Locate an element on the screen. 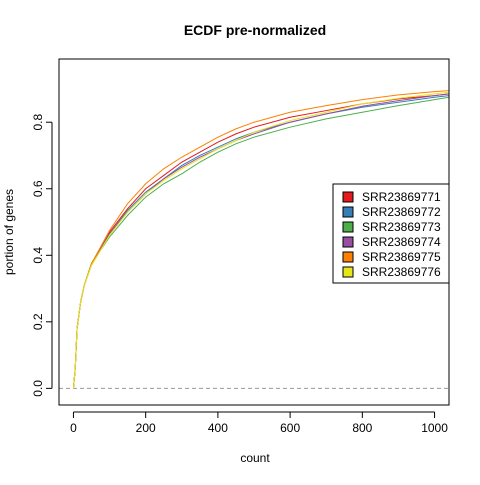 The height and width of the screenshot is (485, 480). y-tick-label: 0.6 is located at coordinates (38, 188).